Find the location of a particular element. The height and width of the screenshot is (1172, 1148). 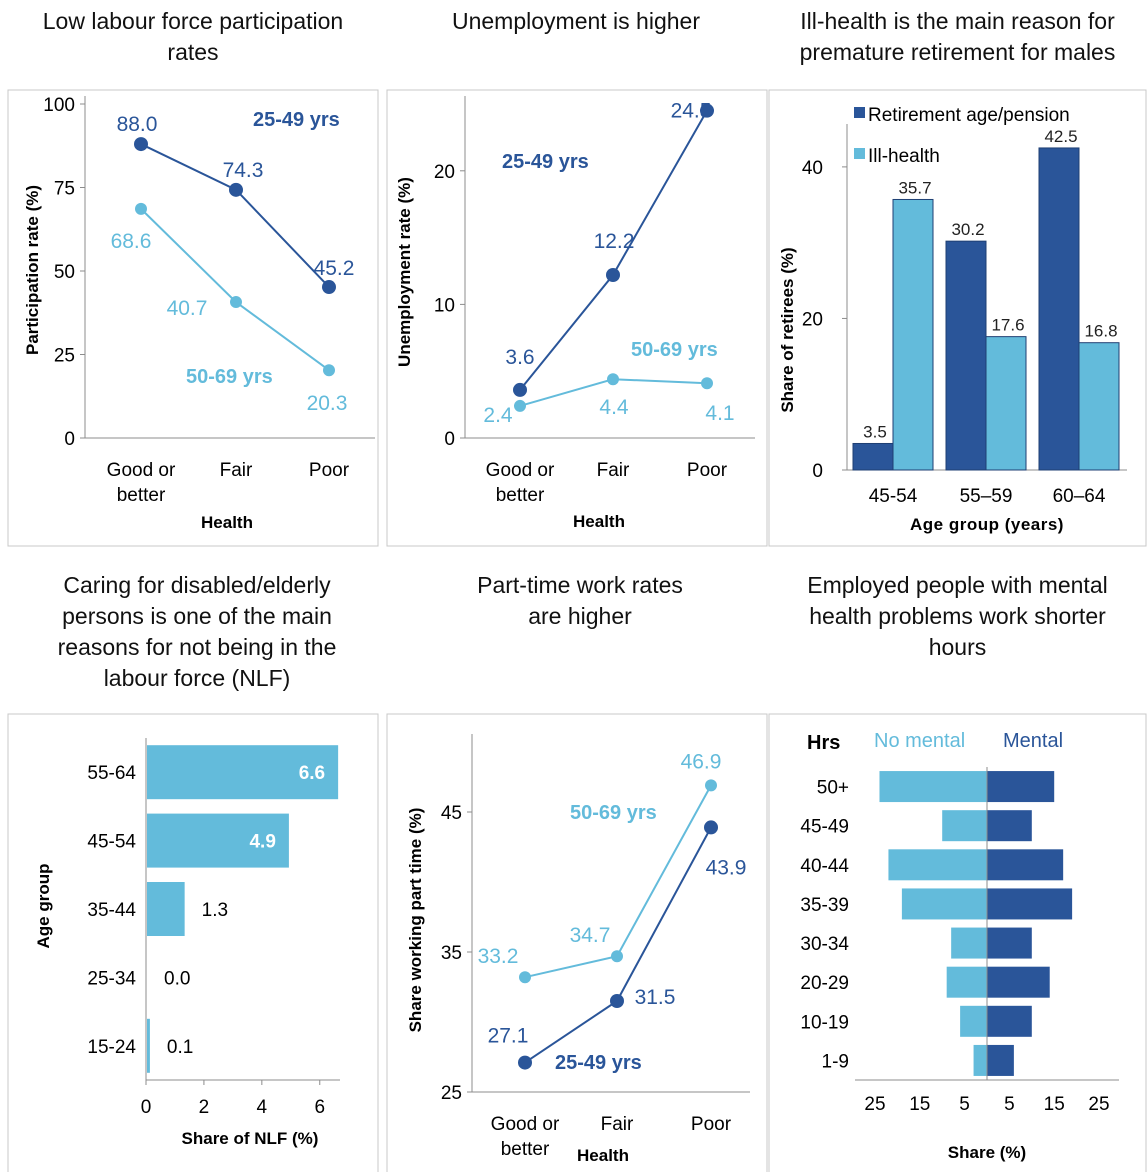

x-axis-label: Age group (years) is located at coordinates (987, 524).